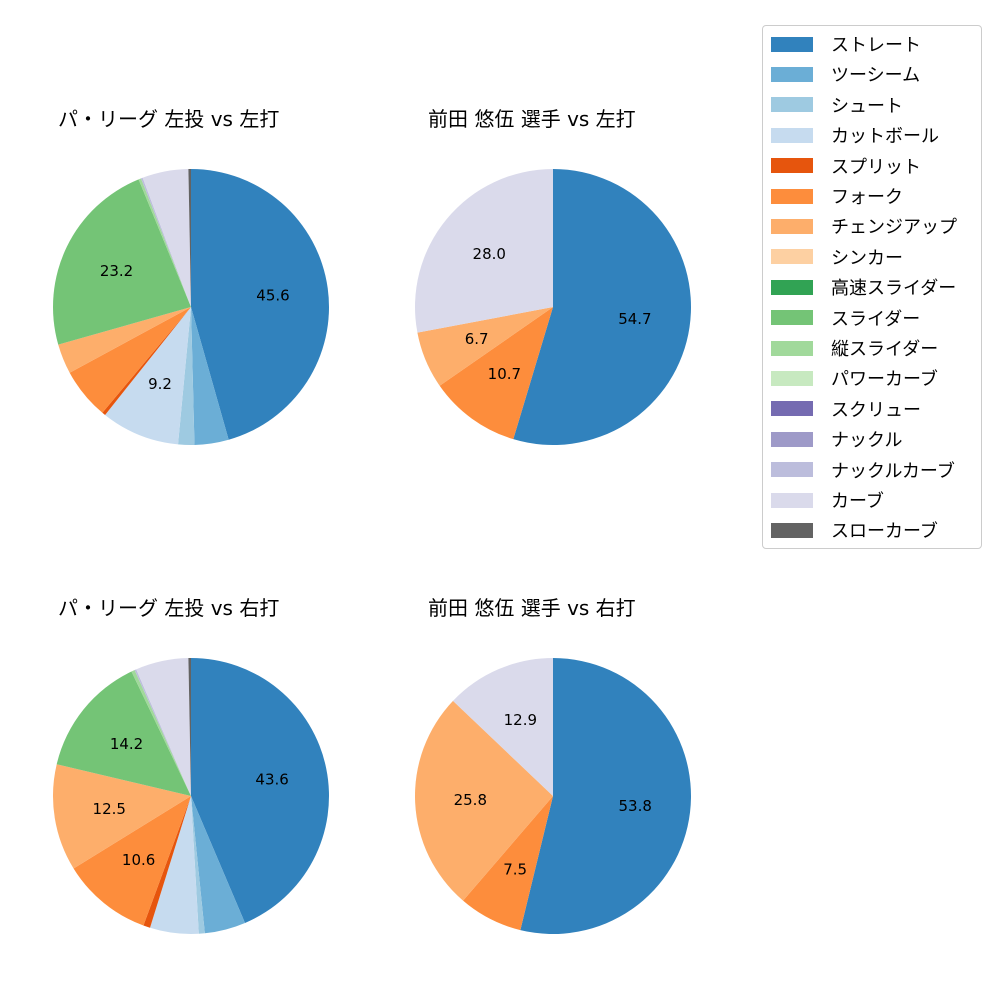 Image resolution: width=1000 pixels, height=1000 pixels. I want to click on legend-item: スクリュー, so click(846, 409).